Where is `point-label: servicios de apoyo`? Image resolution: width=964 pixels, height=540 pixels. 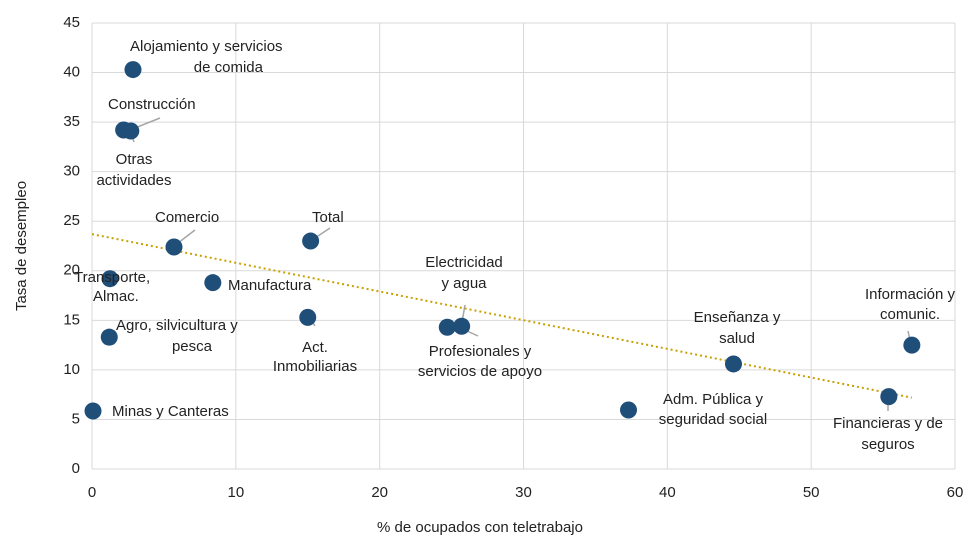
point-label: servicios de apoyo is located at coordinates (480, 371).